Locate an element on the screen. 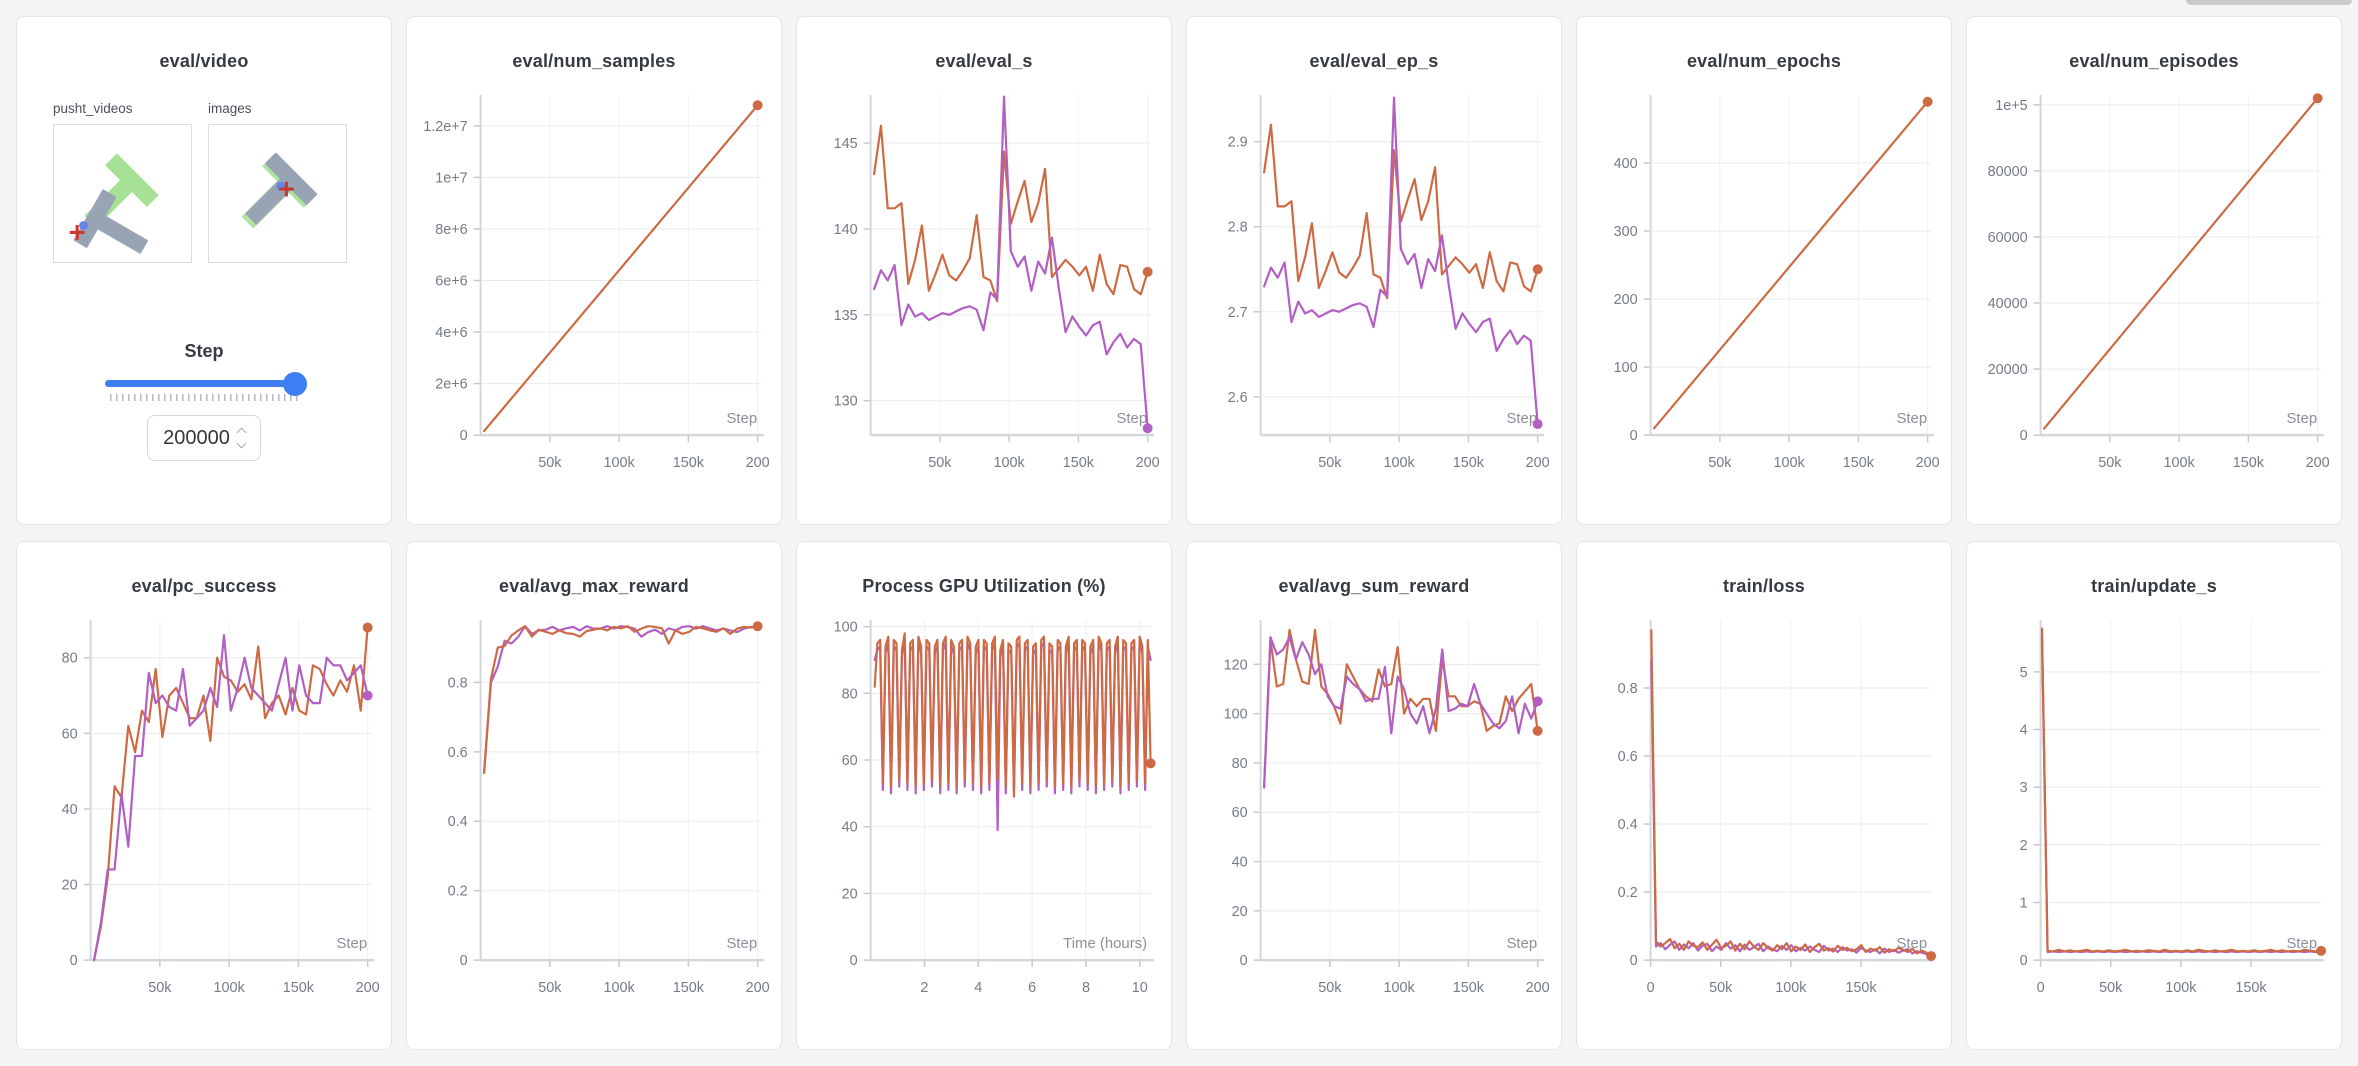  svg-text: 145 is located at coordinates (846, 144).